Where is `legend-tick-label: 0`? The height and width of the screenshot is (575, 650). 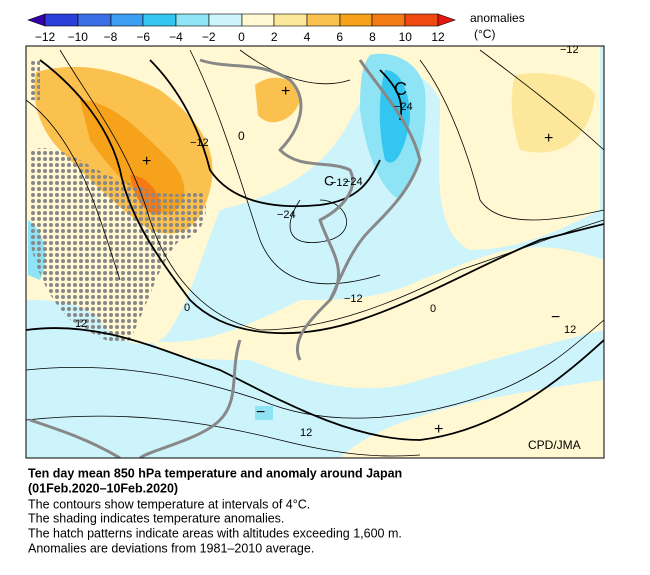 legend-tick-label: 0 is located at coordinates (241, 37).